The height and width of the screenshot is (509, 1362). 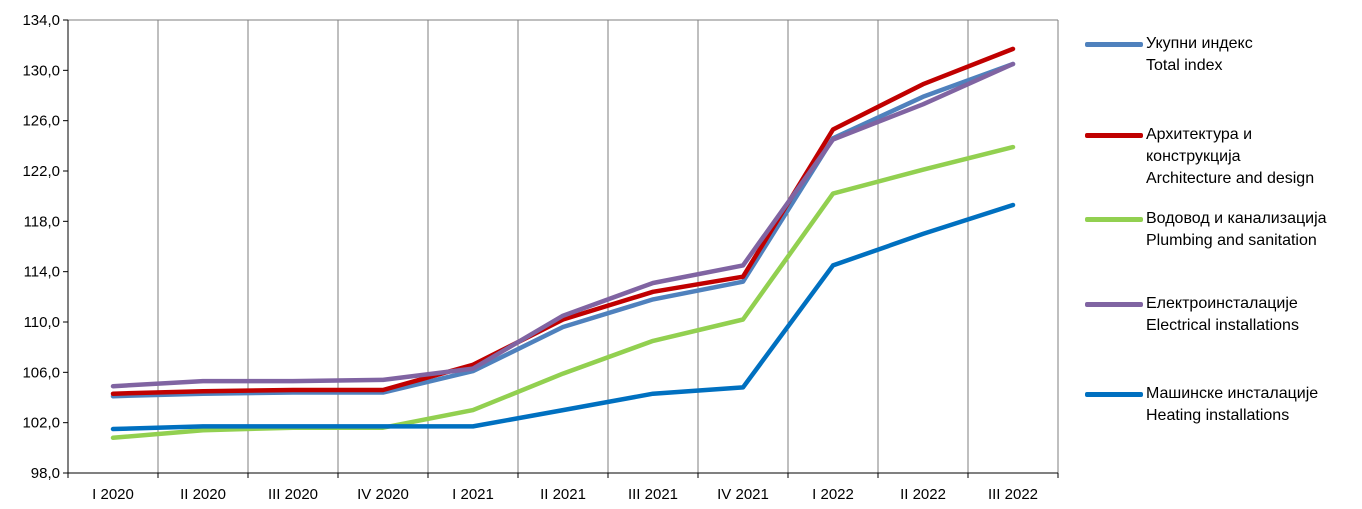 What do you see at coordinates (41, 372) in the screenshot?
I see `y-tick-label: 106,0` at bounding box center [41, 372].